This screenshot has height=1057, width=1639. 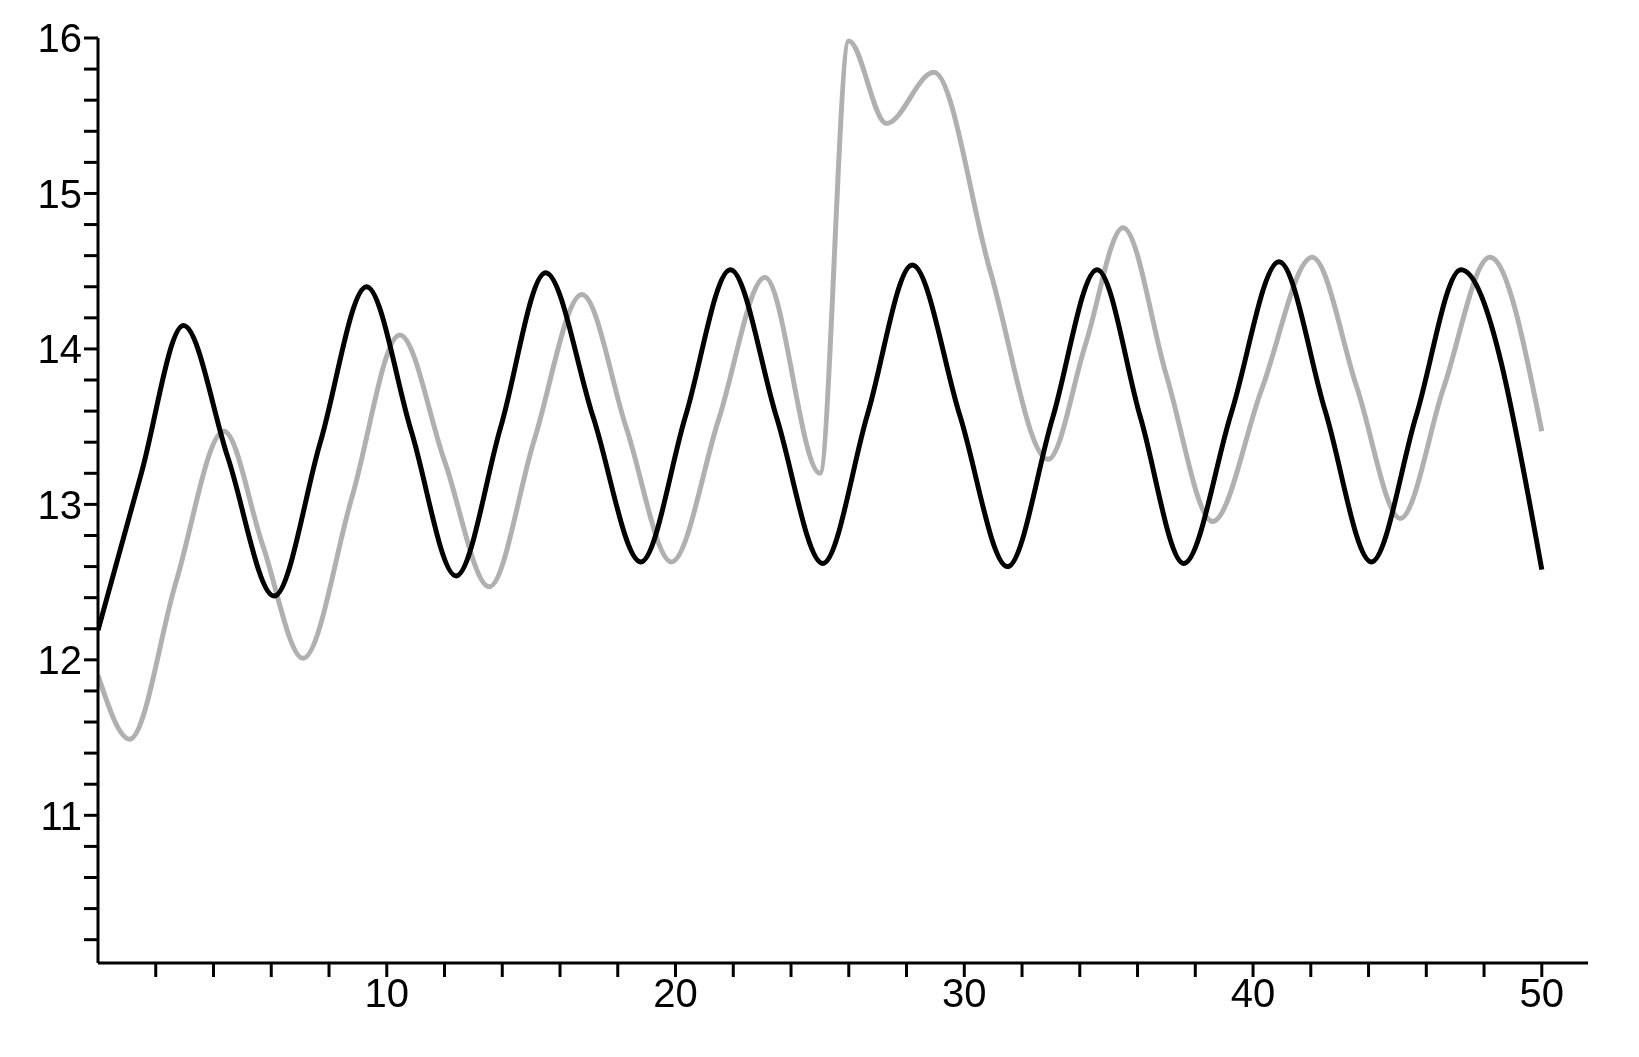 What do you see at coordinates (61, 815) in the screenshot?
I see `y-tick-label: 11` at bounding box center [61, 815].